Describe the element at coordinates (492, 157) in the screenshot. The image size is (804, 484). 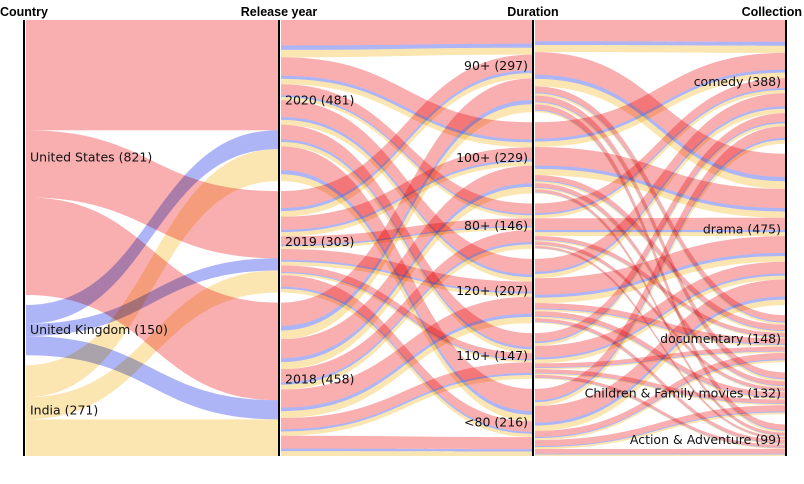
I see `node-label-duration-1: 100+ (229)` at that location.